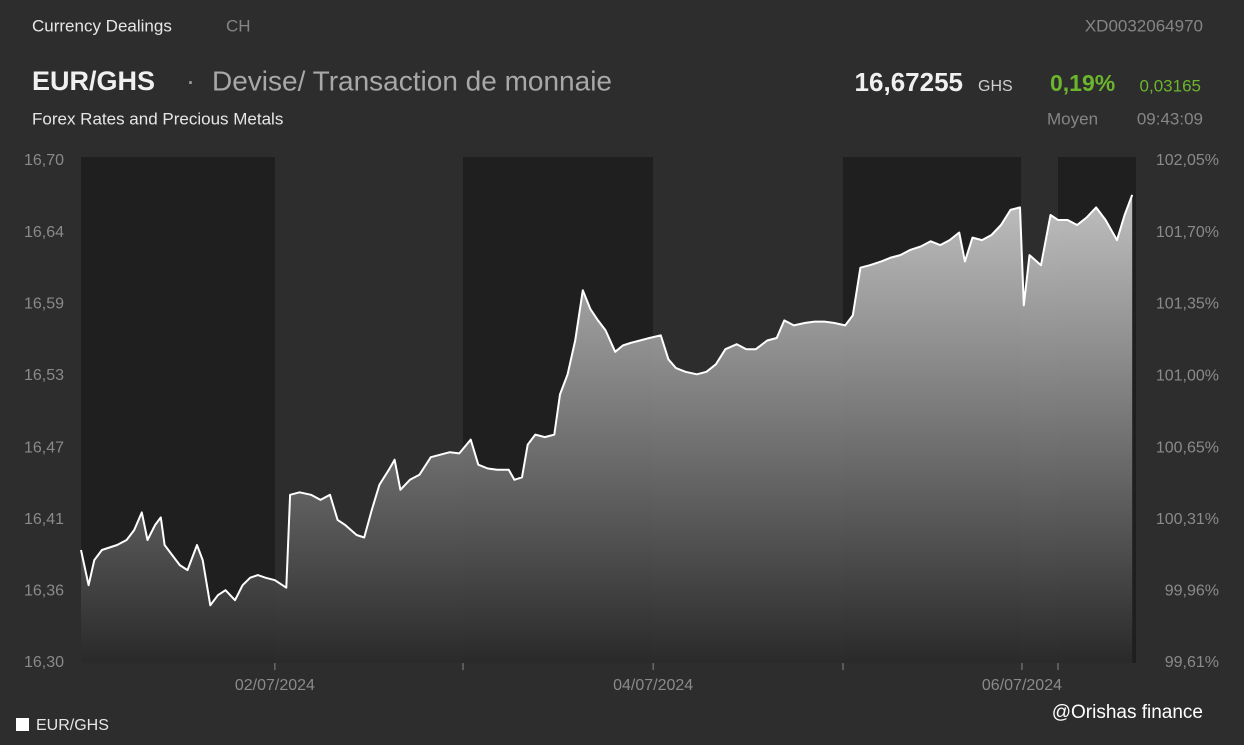 This screenshot has width=1244, height=745. What do you see at coordinates (1187, 232) in the screenshot?
I see `y2-tick-label: 101,70%` at bounding box center [1187, 232].